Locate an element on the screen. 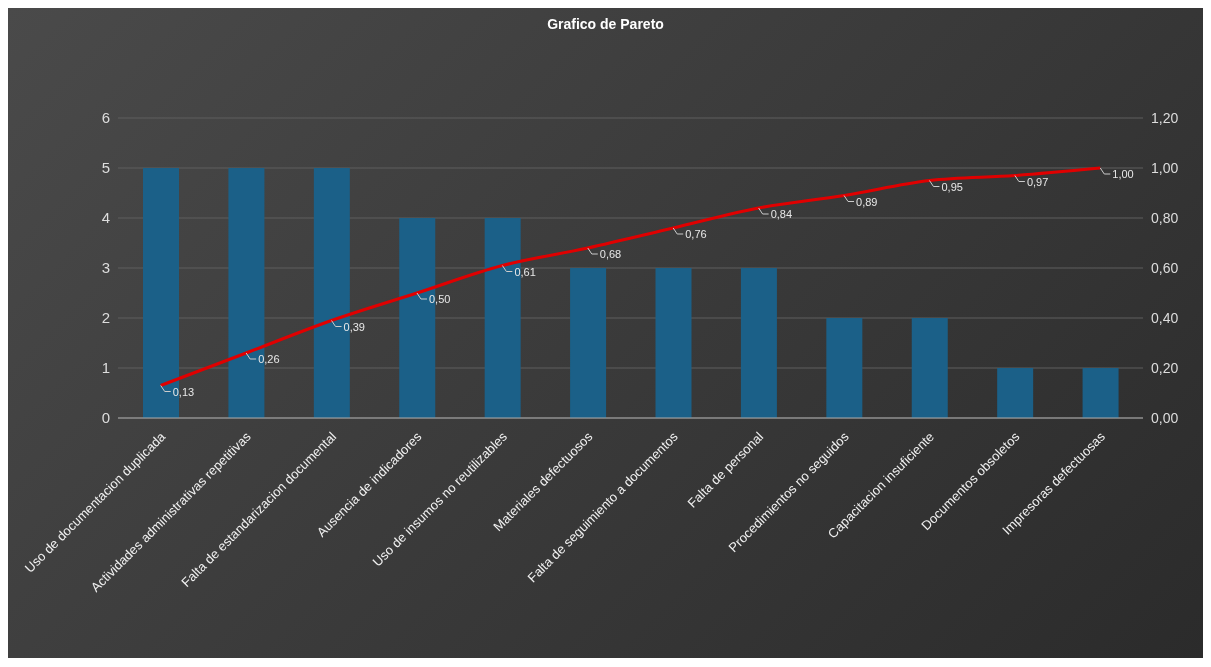  y-tick-label: 1 is located at coordinates (105, 367).